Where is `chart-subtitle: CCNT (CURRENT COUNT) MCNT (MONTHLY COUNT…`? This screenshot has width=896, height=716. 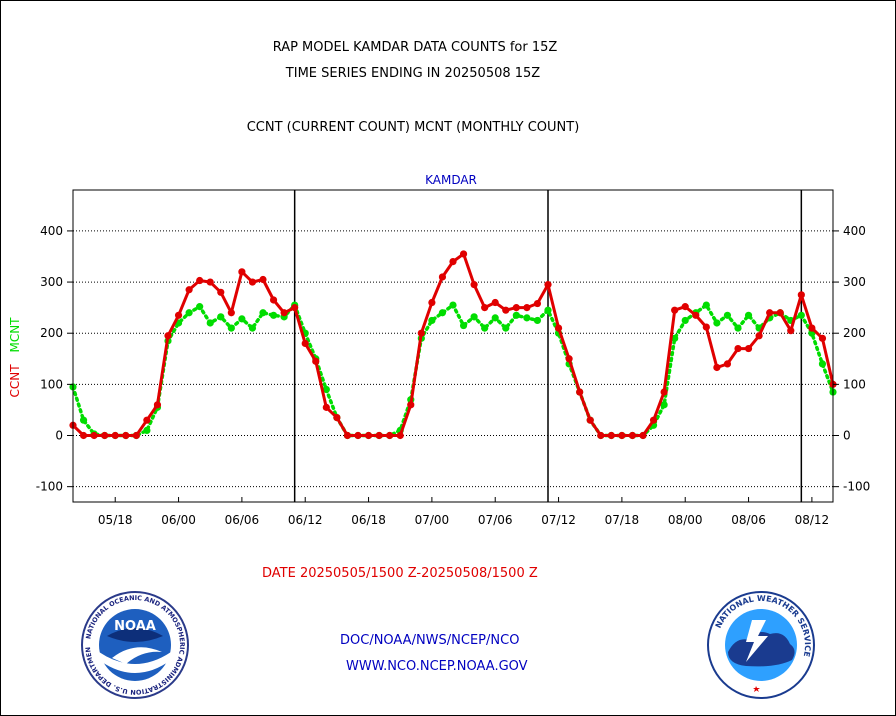 chart-subtitle: CCNT (CURRENT COUNT) MCNT (MONTHLY COUNT… is located at coordinates (413, 127).